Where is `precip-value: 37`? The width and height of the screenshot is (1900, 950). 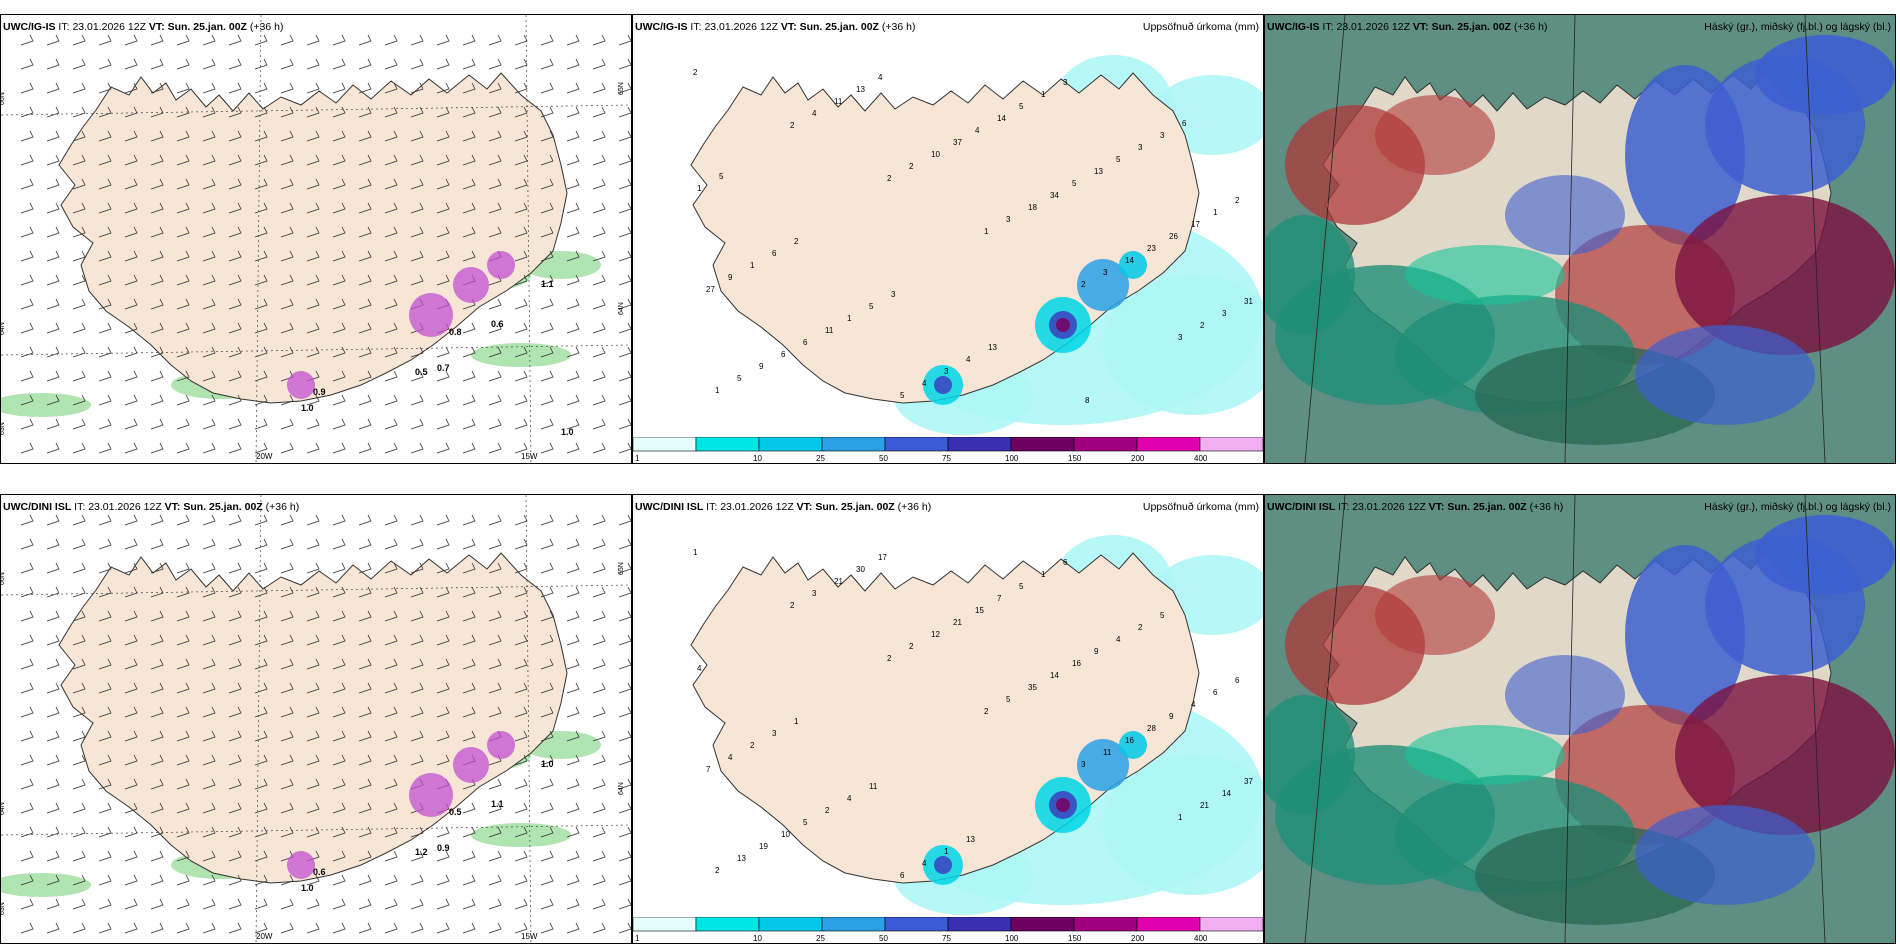 precip-value: 37 is located at coordinates (957, 142).